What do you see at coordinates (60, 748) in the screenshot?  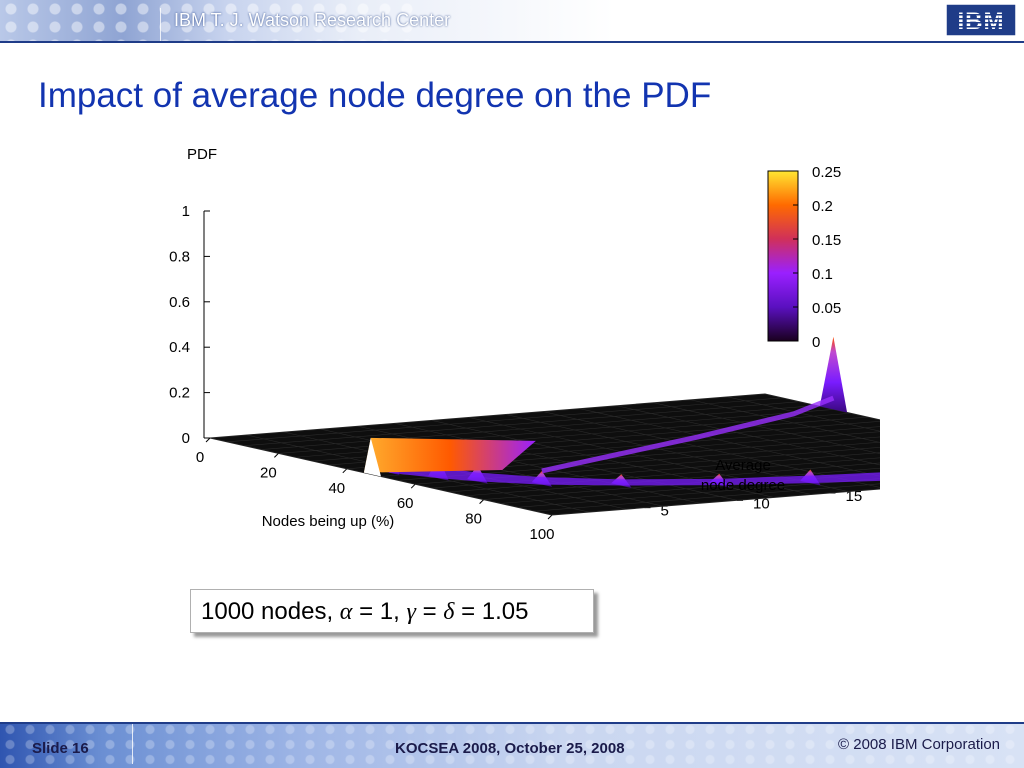 I see `slide-number: Slide 16` at bounding box center [60, 748].